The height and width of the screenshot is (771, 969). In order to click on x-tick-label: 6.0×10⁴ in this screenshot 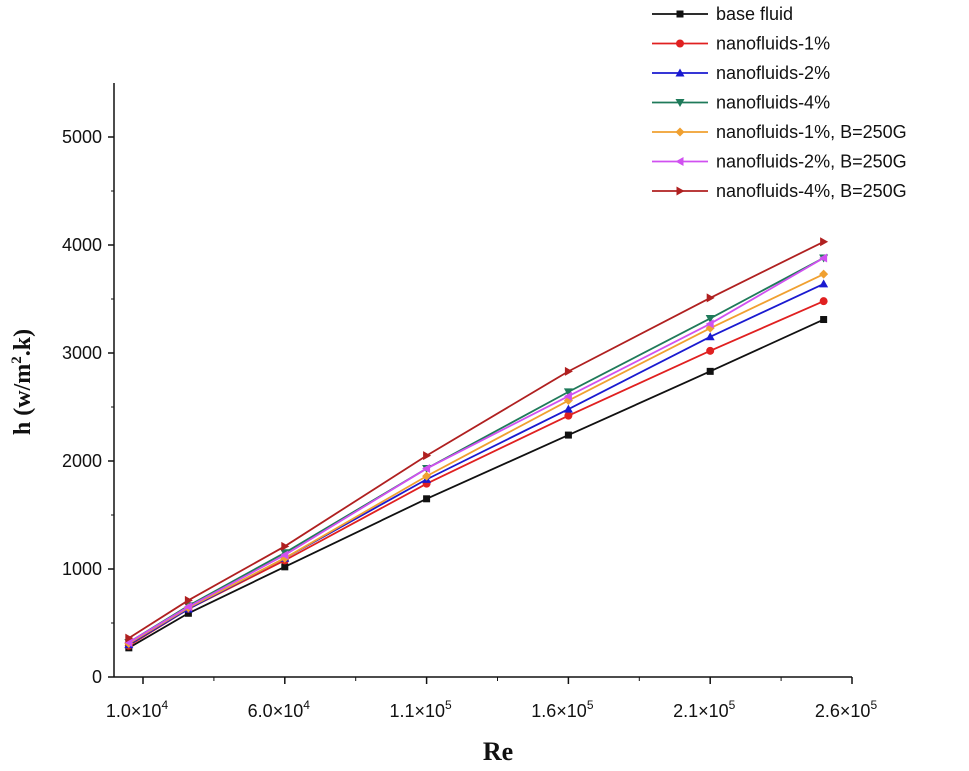, I will do `click(279, 709)`.